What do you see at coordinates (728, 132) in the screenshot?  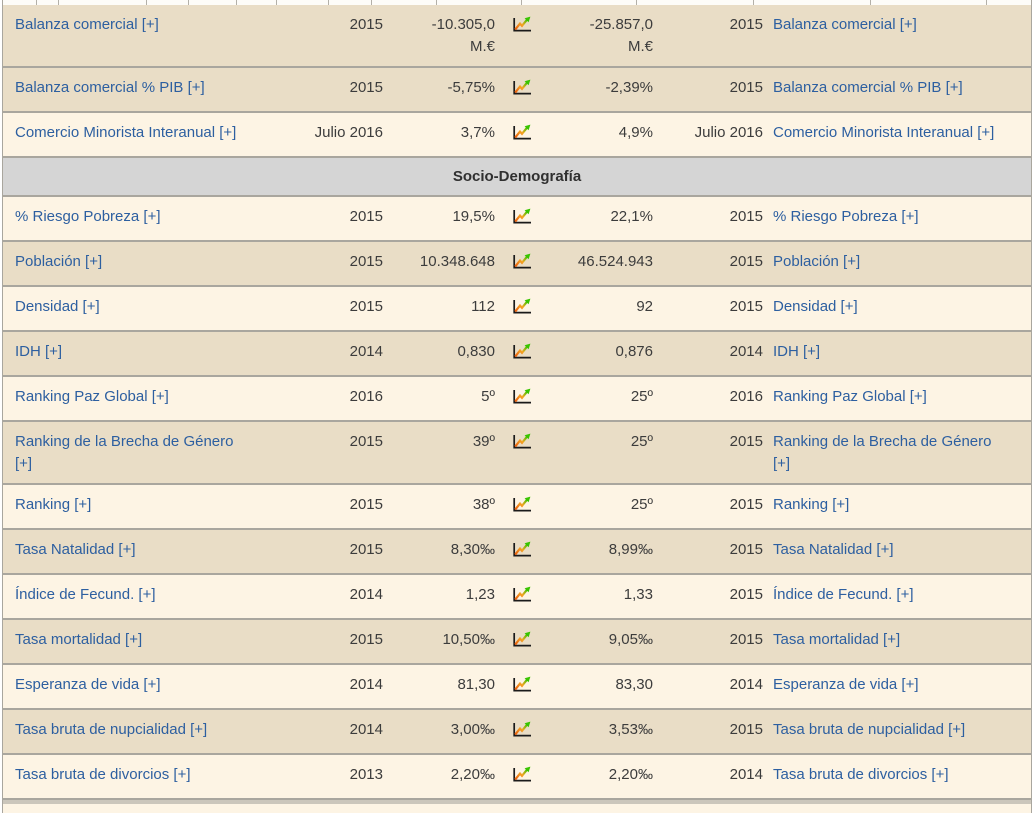 I see `year-cell-right: Julio 2016` at bounding box center [728, 132].